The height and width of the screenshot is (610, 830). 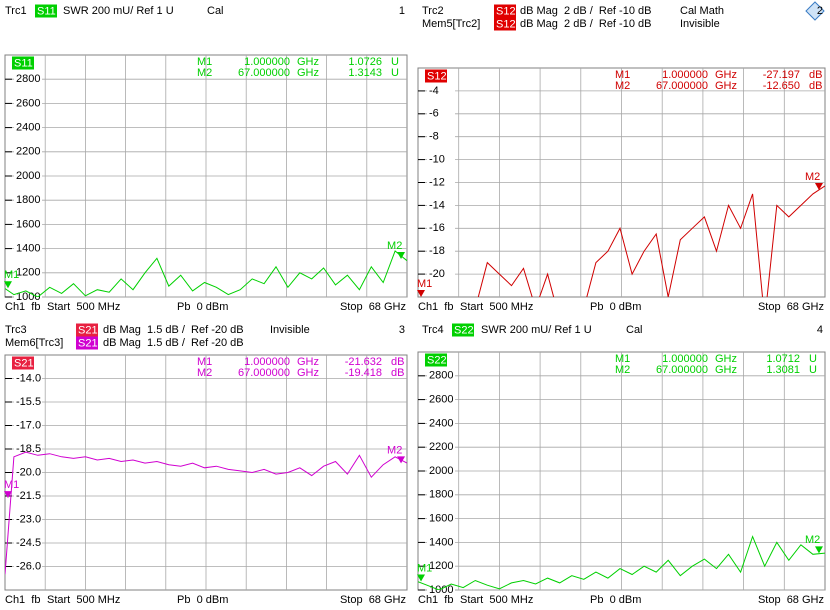 I want to click on y-tick-label: -8, so click(x=434, y=137).